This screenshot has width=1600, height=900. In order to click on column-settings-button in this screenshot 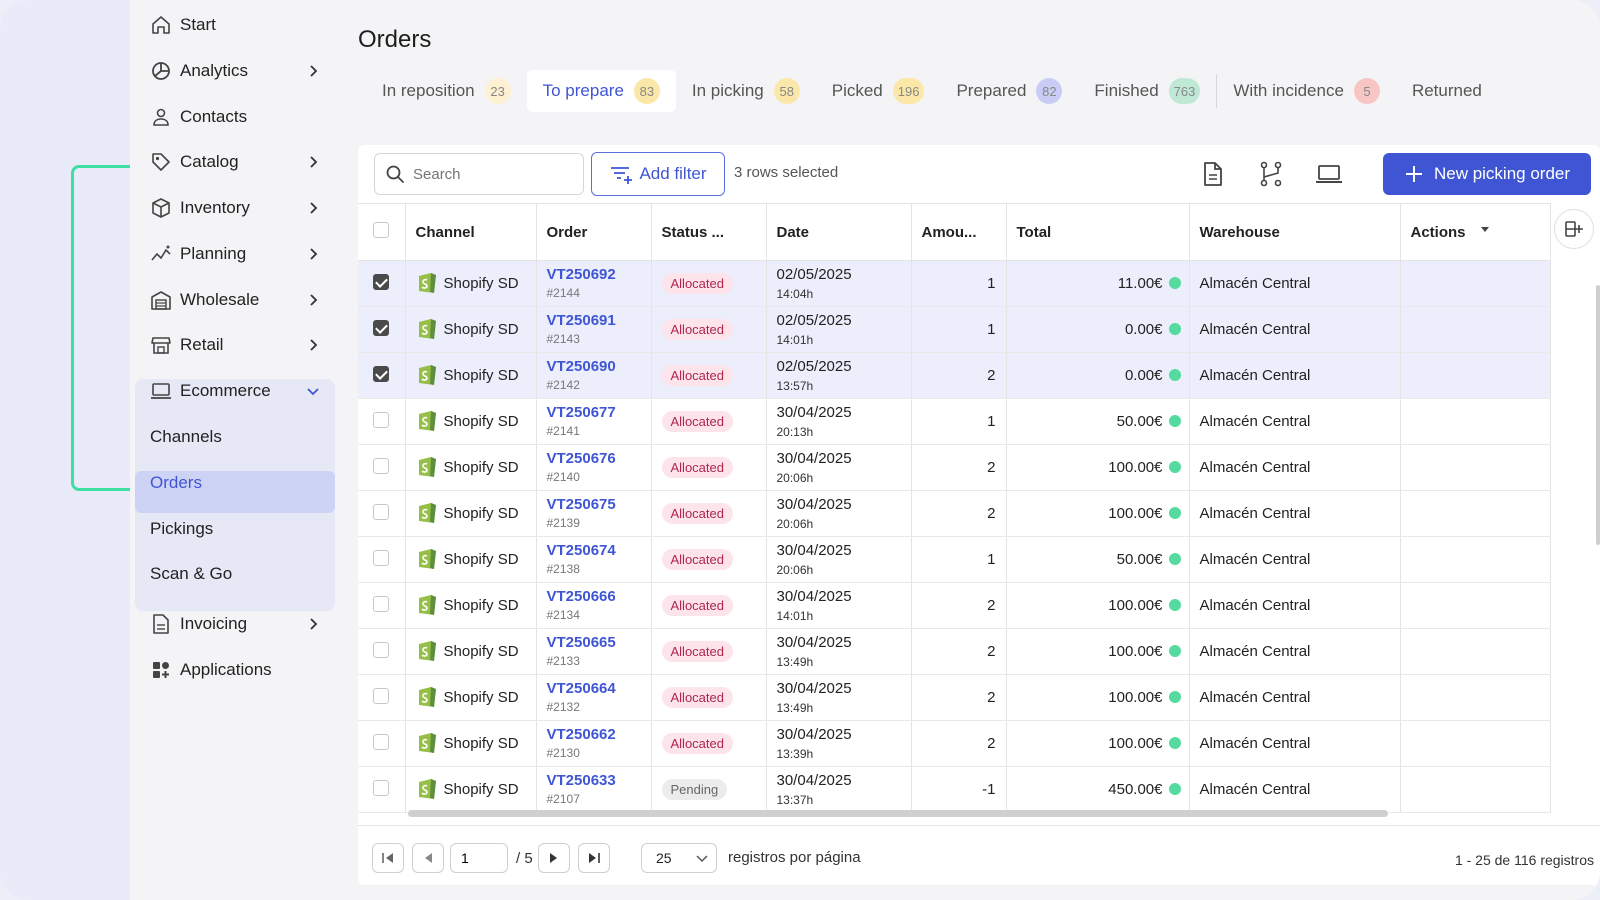, I will do `click(1574, 229)`.